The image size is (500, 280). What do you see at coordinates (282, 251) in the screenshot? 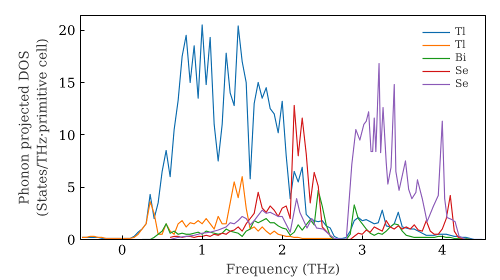
I see `x-tick-label: 2` at bounding box center [282, 251].